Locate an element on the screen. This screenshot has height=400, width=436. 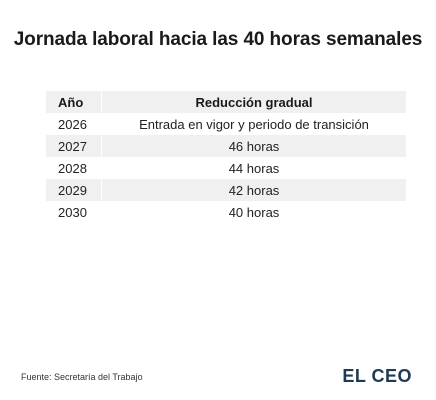
source-note: Fuente: Secretaría del Trabajo is located at coordinates (82, 377).